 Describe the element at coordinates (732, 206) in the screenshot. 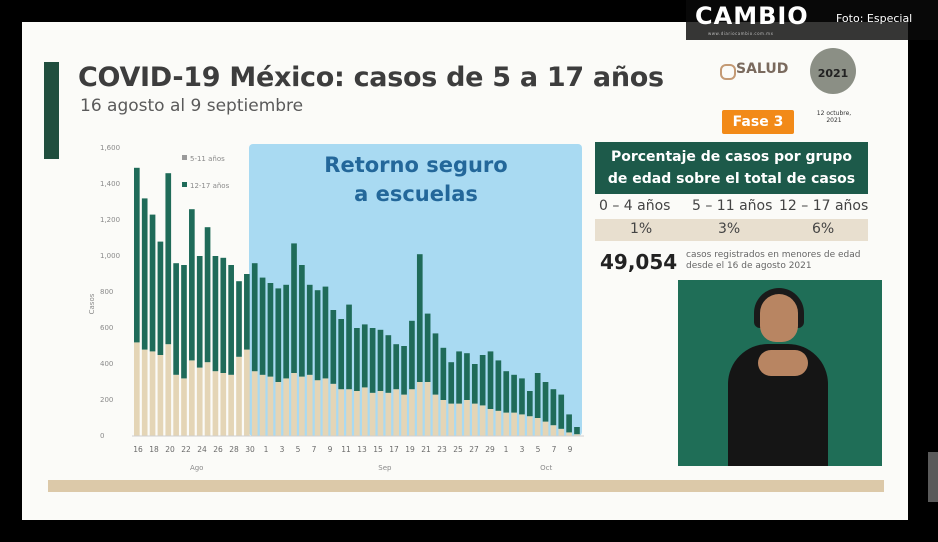

I see `age-category-5-11: 5 – 11 años` at that location.